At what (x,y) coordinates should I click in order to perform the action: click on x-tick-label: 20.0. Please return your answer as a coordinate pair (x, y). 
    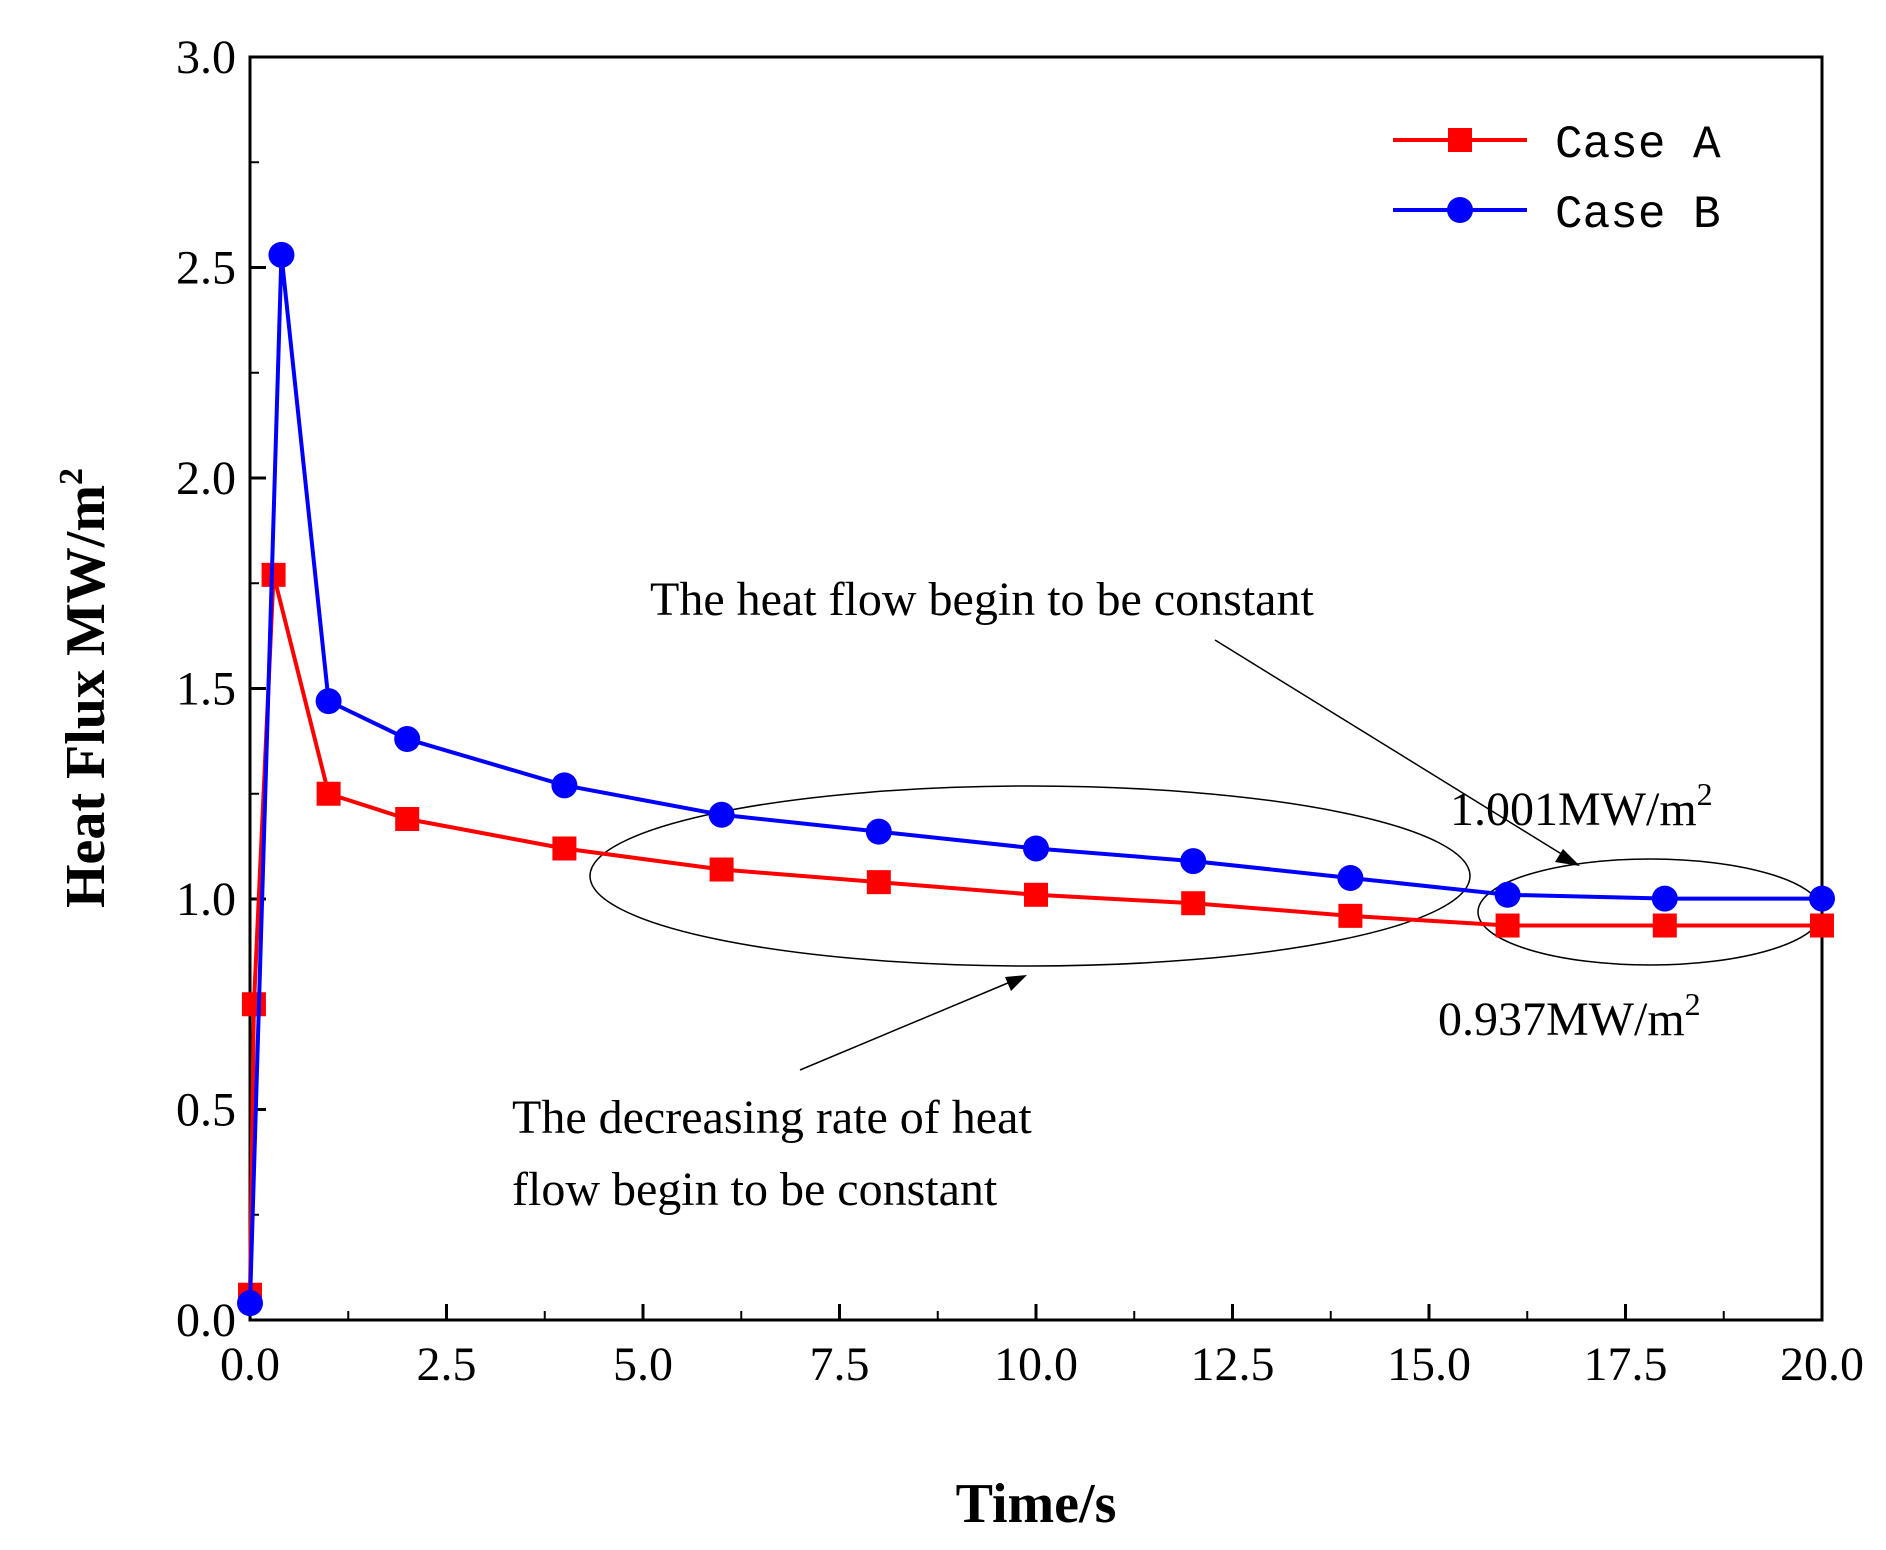
    Looking at the image, I should click on (1822, 1364).